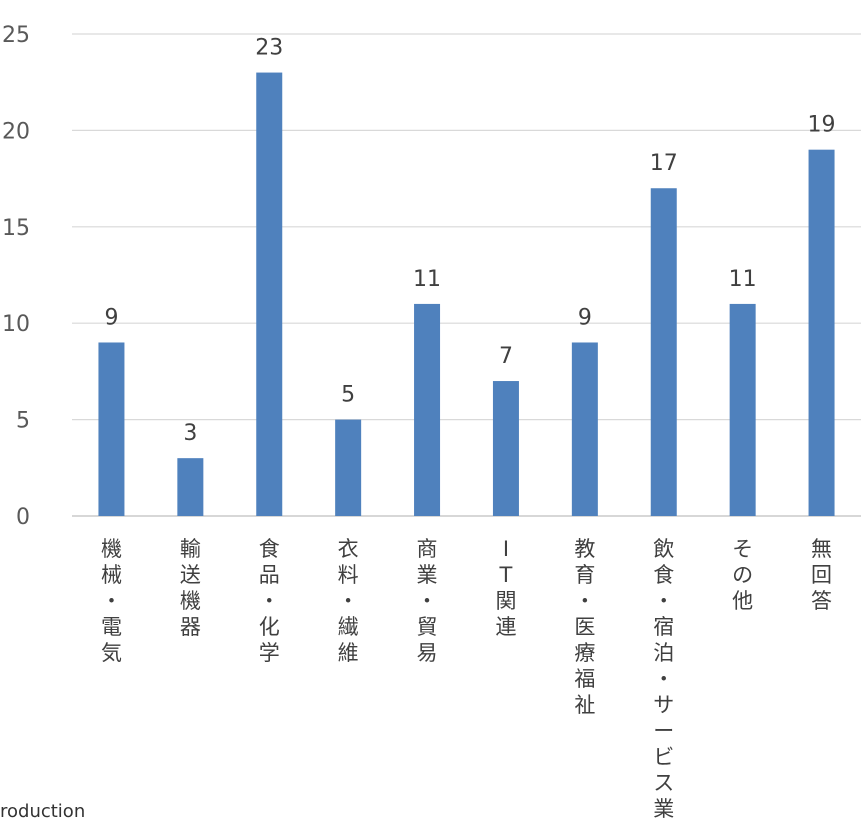 This screenshot has width=861, height=829. I want to click on y-tick-label: 20, so click(16, 131).